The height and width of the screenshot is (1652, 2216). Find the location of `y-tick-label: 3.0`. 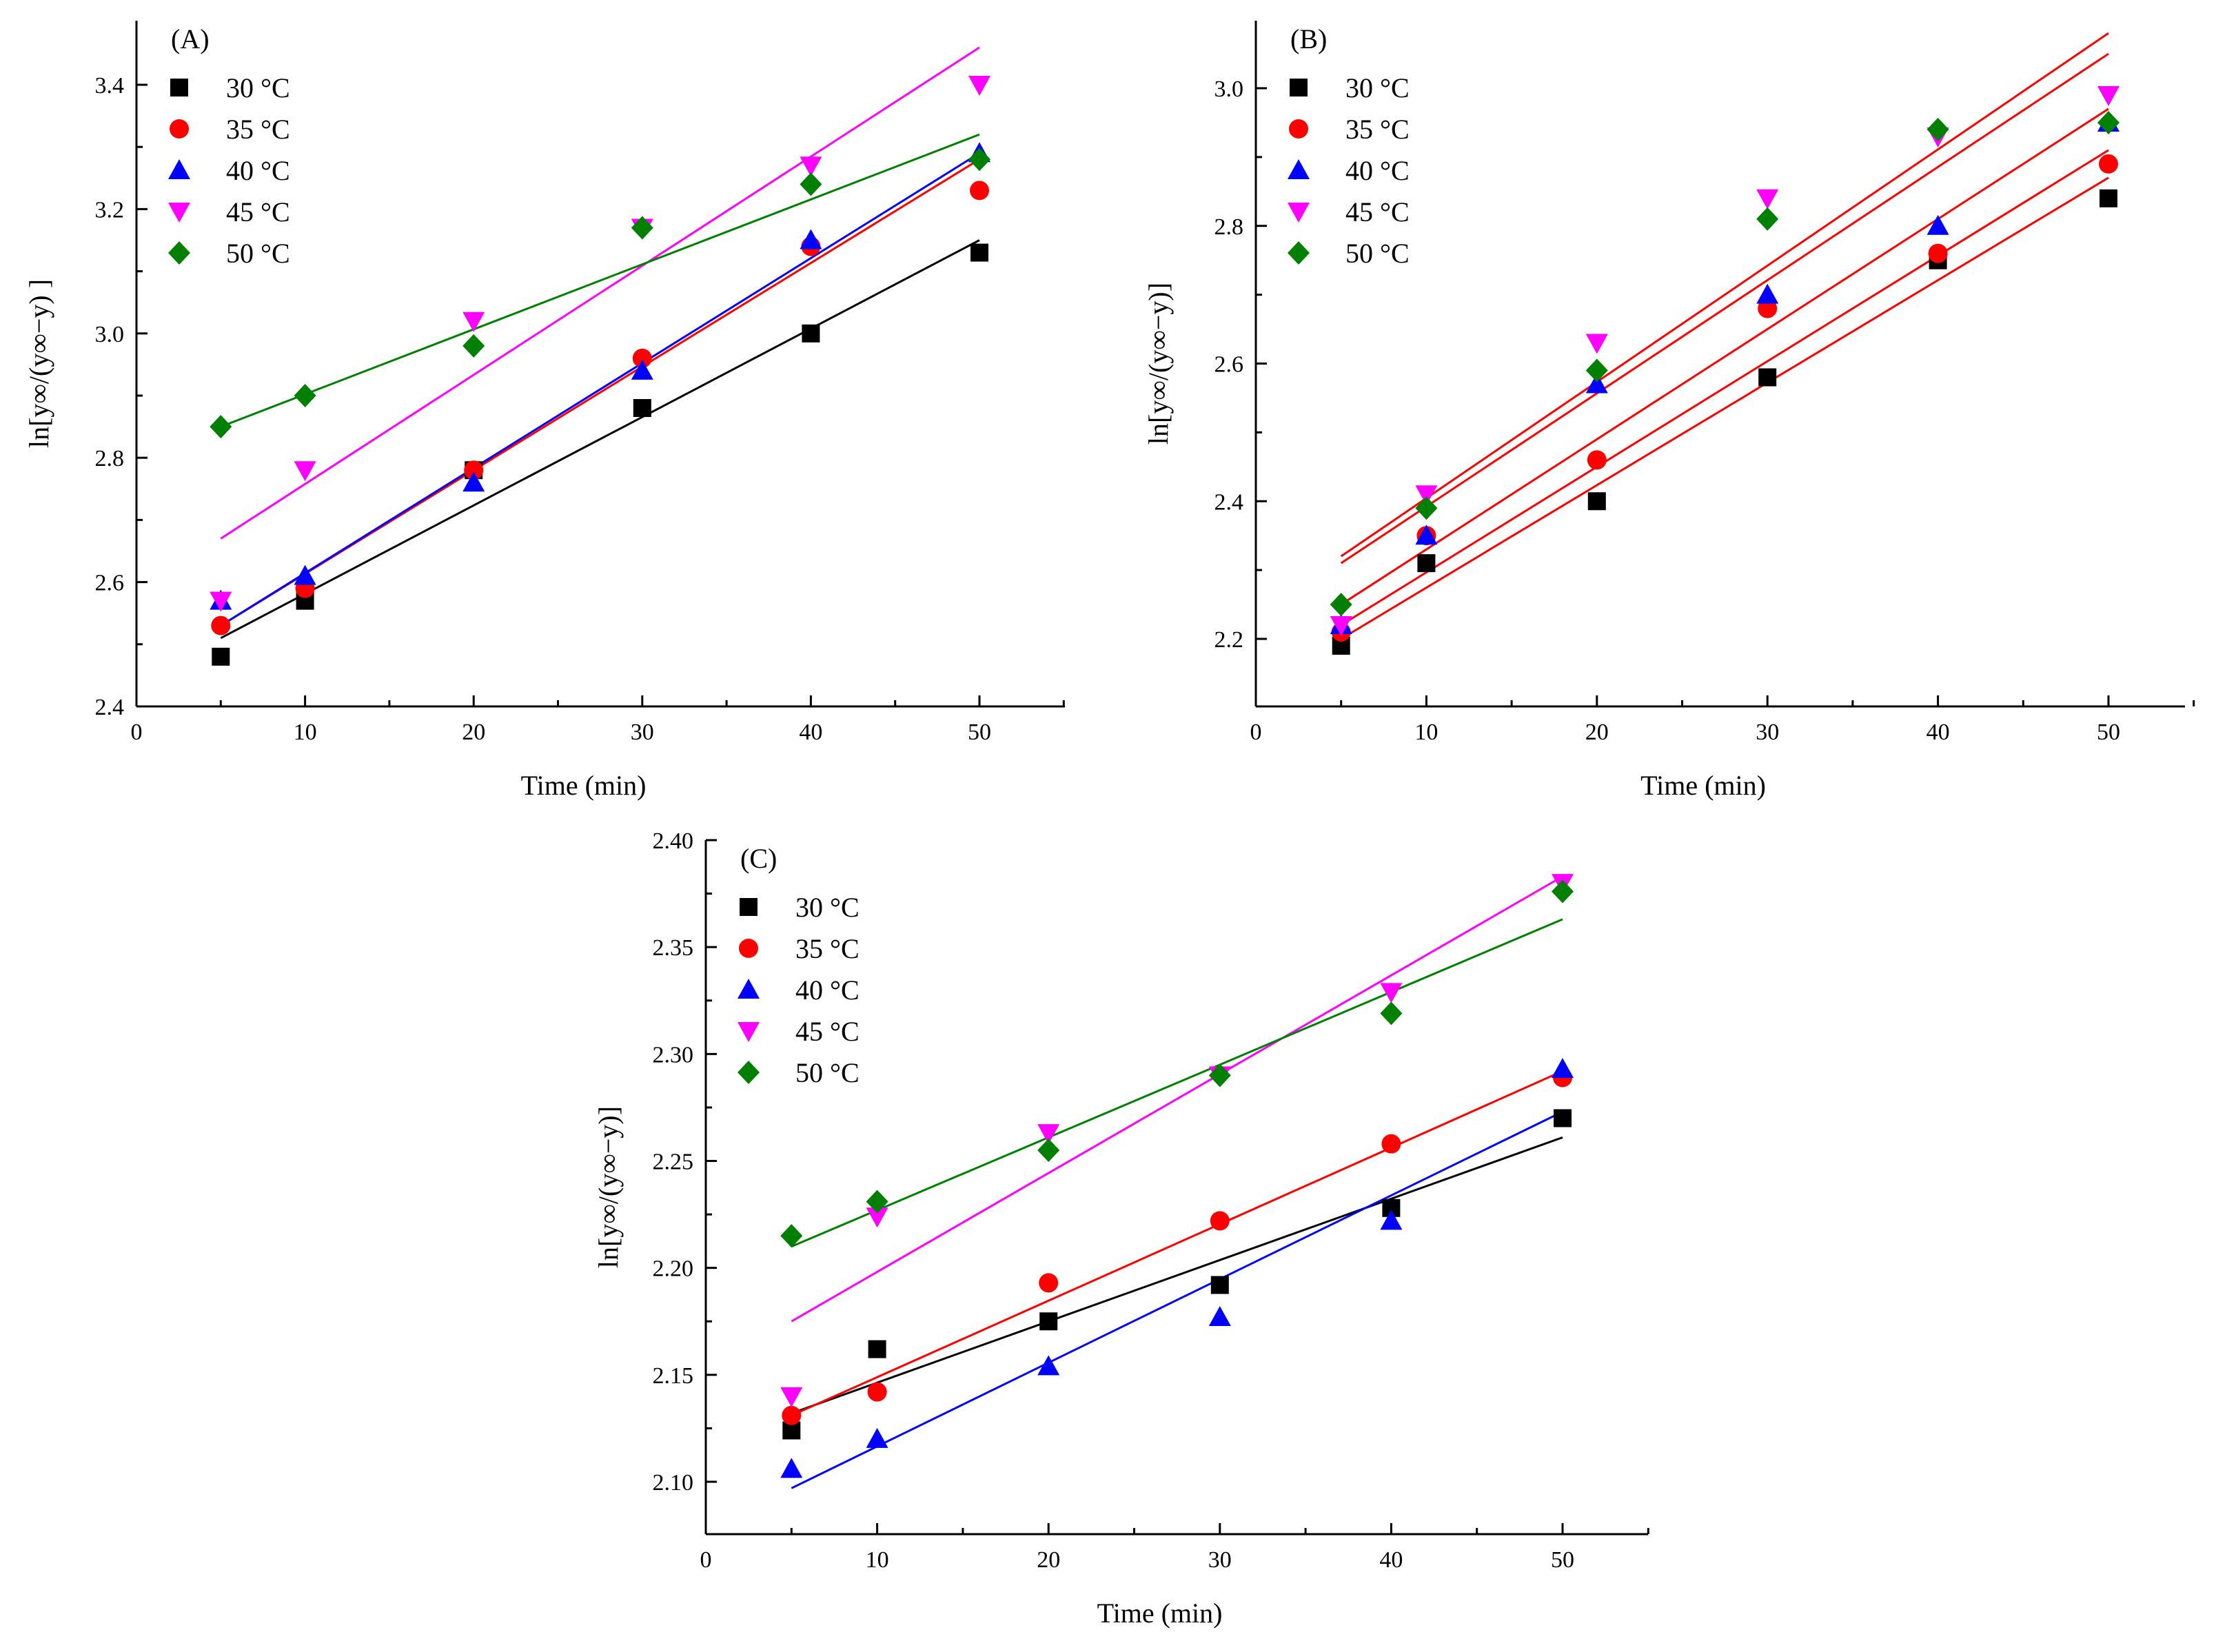

y-tick-label: 3.0 is located at coordinates (1229, 90).